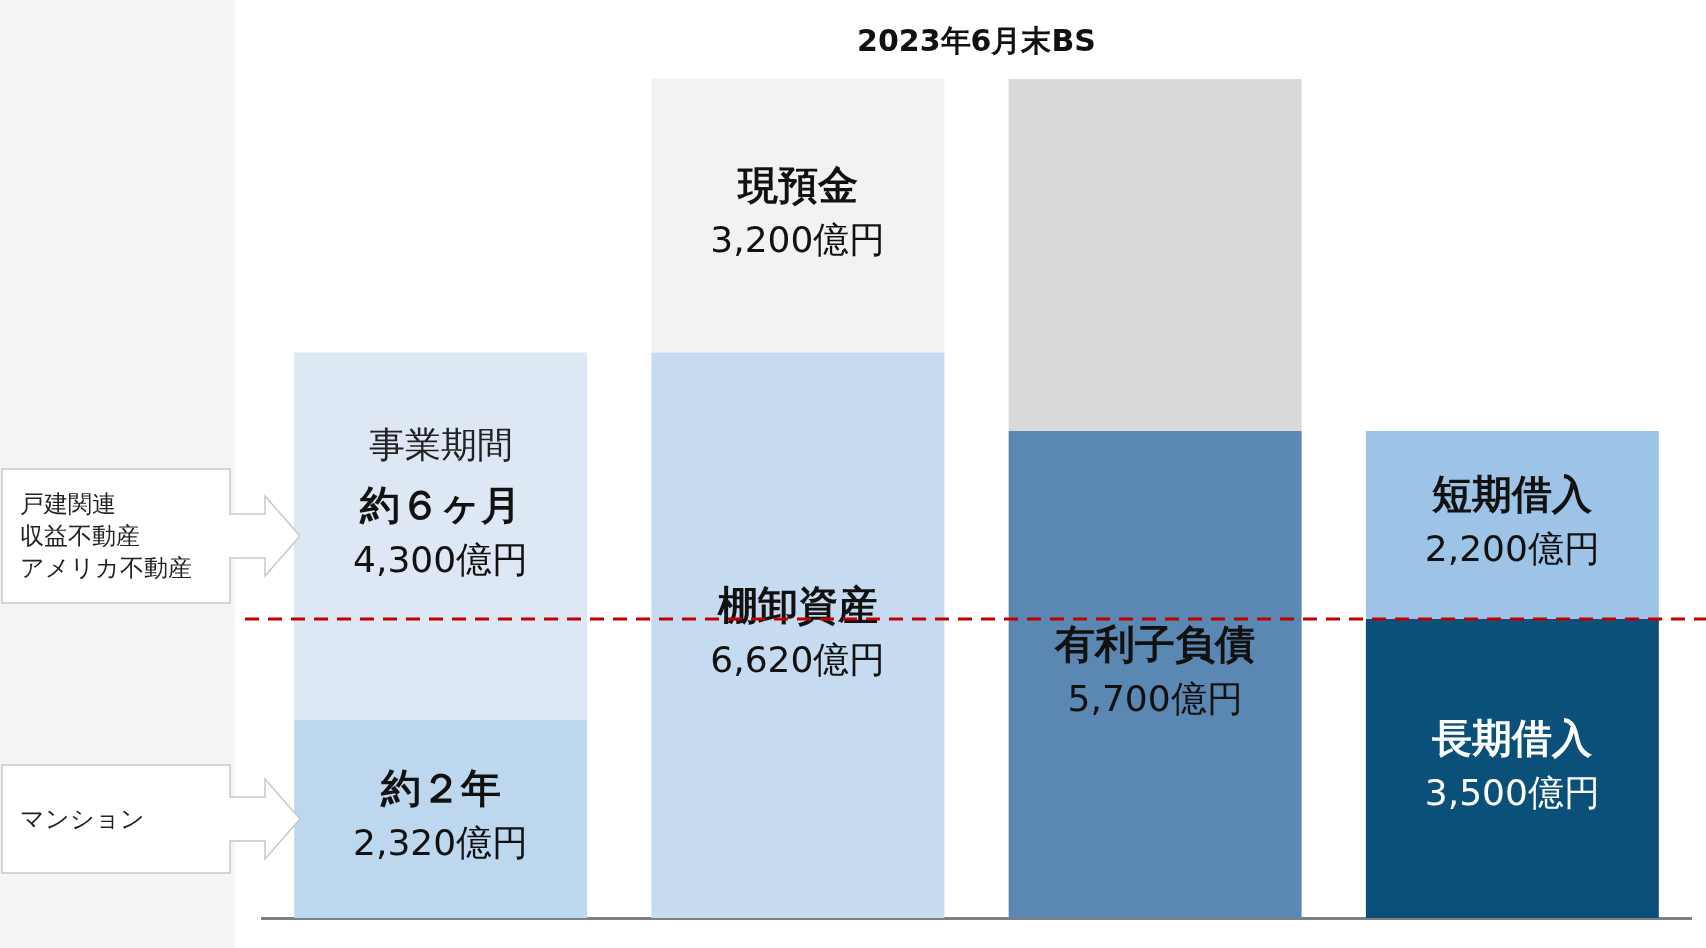 The image size is (1706, 948). Describe the element at coordinates (82, 819) in the screenshot. I see `text: マンション` at that location.